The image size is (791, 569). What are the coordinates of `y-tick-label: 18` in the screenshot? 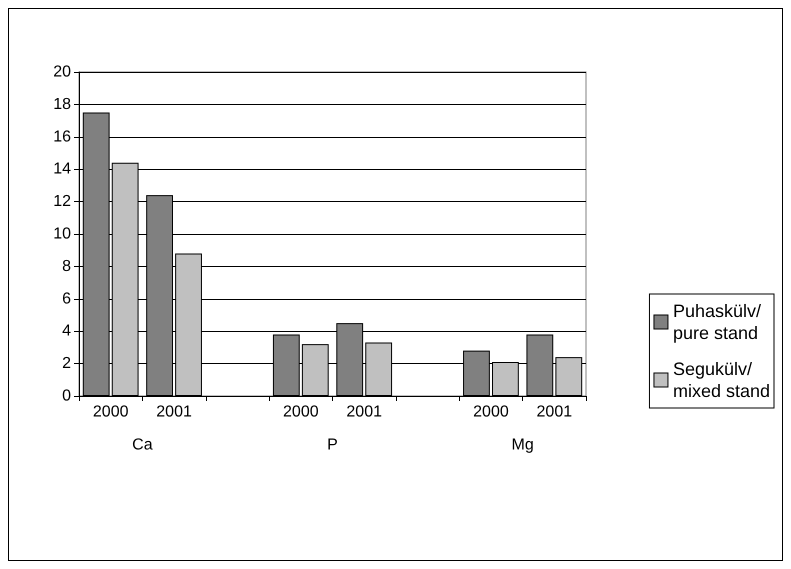 It's located at (62, 104).